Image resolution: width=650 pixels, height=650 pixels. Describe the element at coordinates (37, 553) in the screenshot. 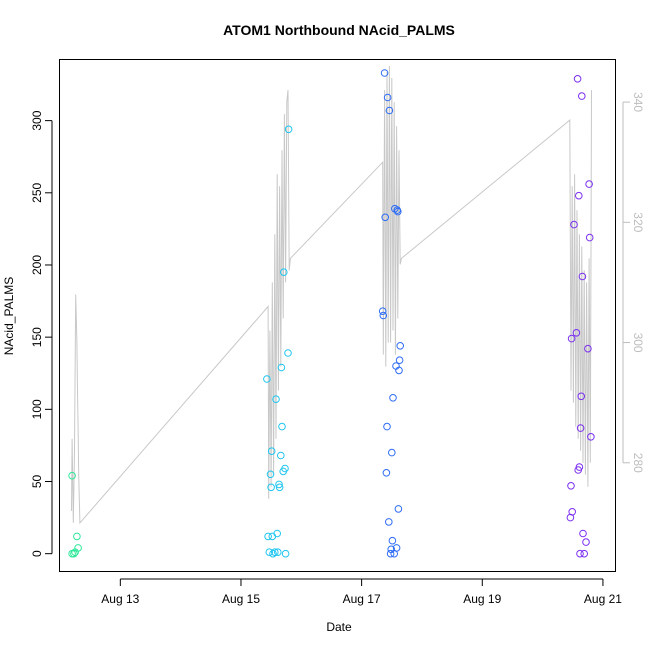

I see `y-tick-label: 0` at that location.